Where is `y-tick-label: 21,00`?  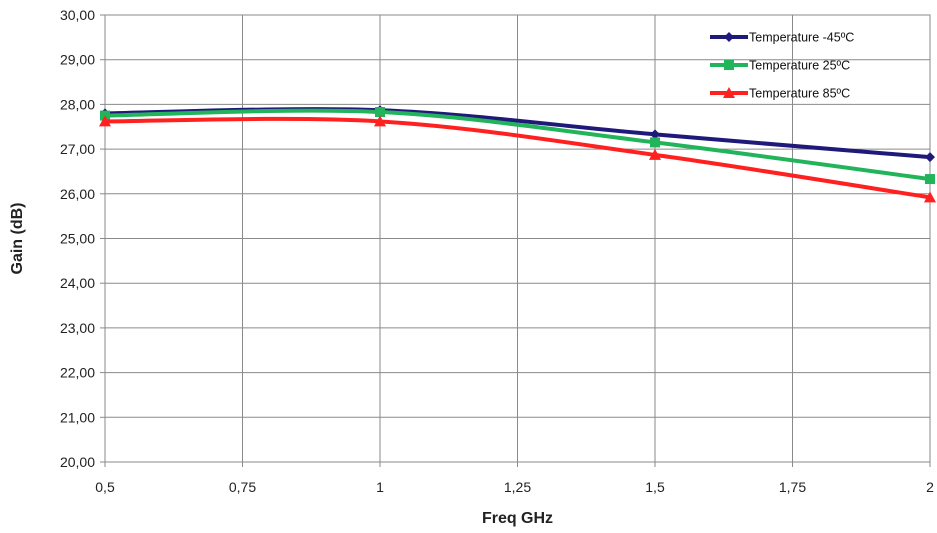
y-tick-label: 21,00 is located at coordinates (77, 417).